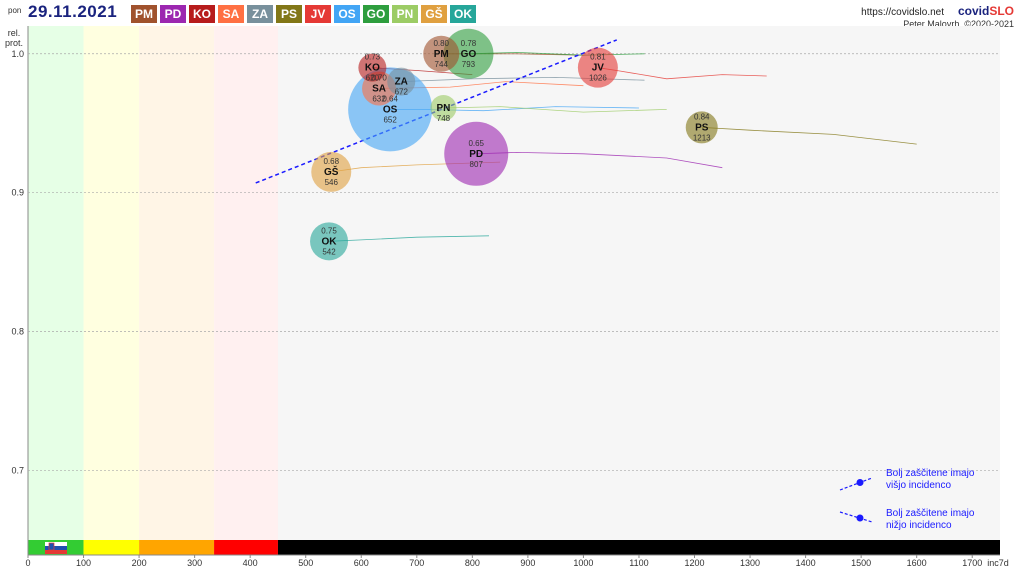 The height and width of the screenshot is (576, 1024). I want to click on x-tick-label: 1600, so click(917, 563).